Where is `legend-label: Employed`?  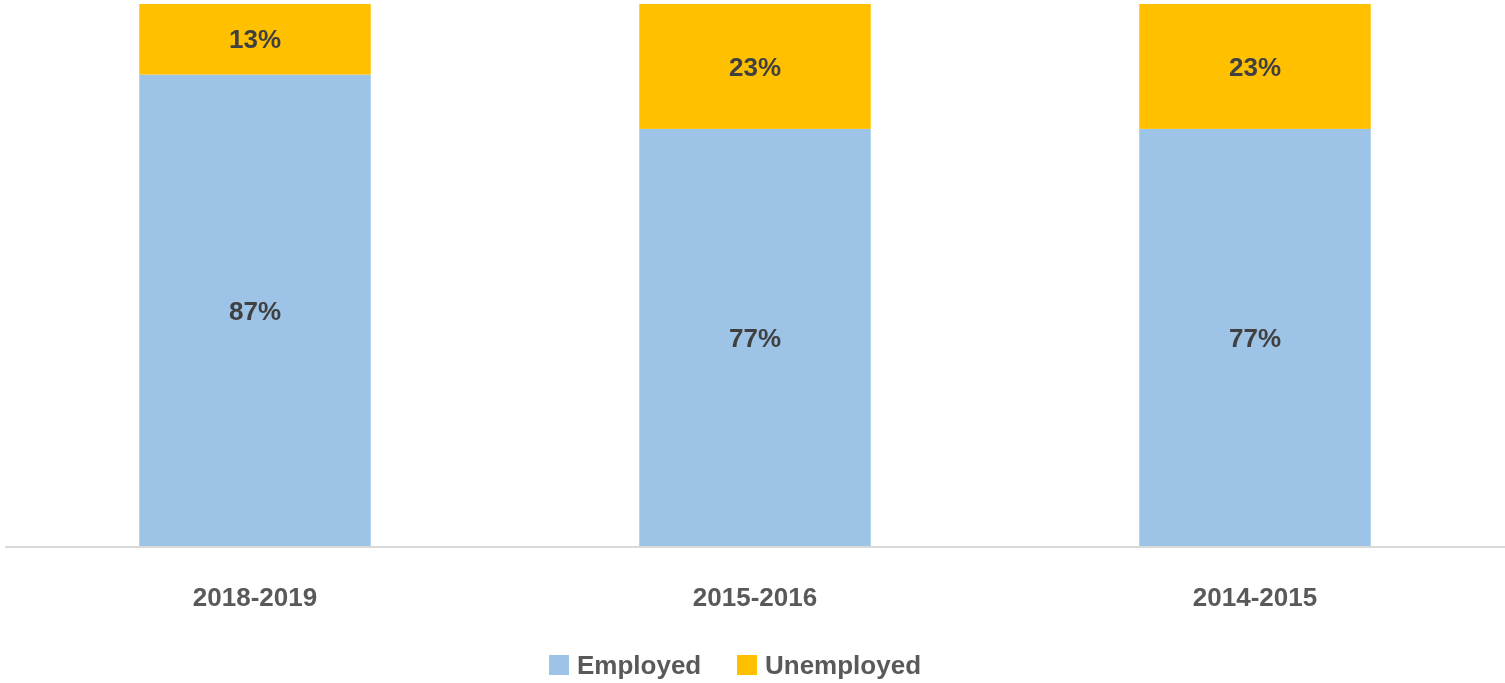
legend-label: Employed is located at coordinates (639, 665).